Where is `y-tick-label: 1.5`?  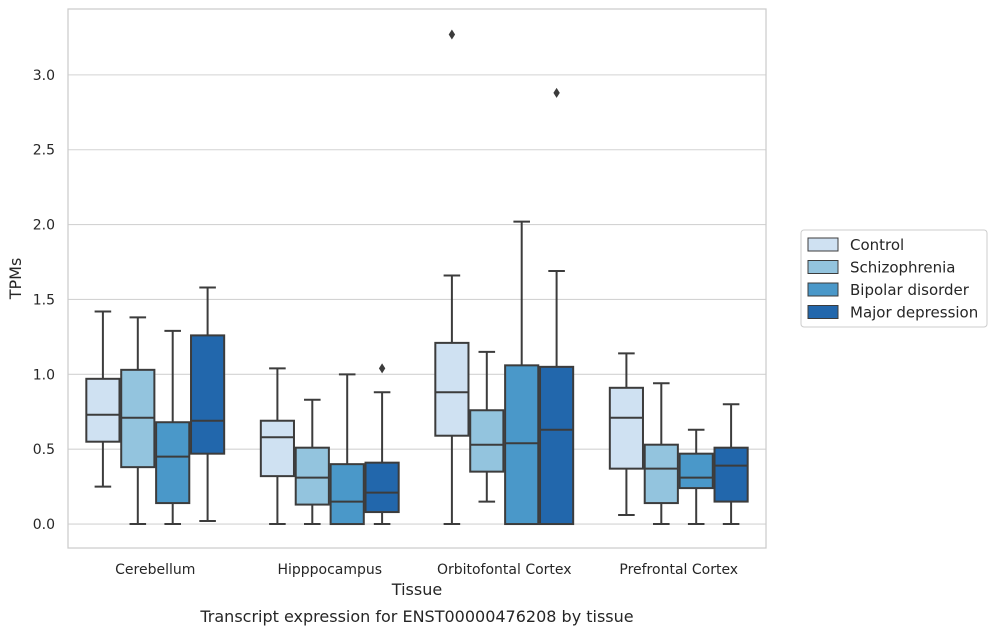
y-tick-label: 1.5 is located at coordinates (44, 300).